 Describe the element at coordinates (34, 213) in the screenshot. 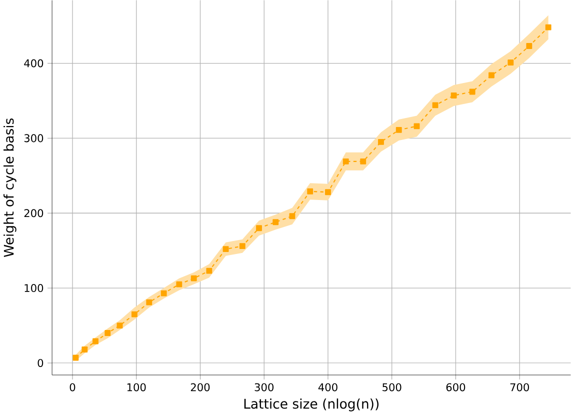

I see `y-tick-label: 200` at that location.